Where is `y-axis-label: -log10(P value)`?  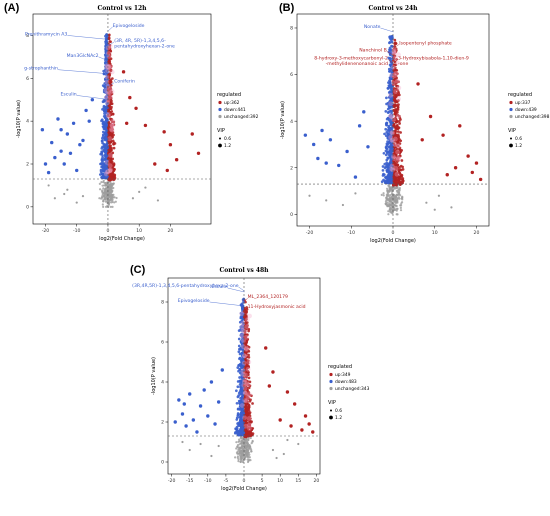
y-axis-label: -log10(P value) is located at coordinates (154, 376).